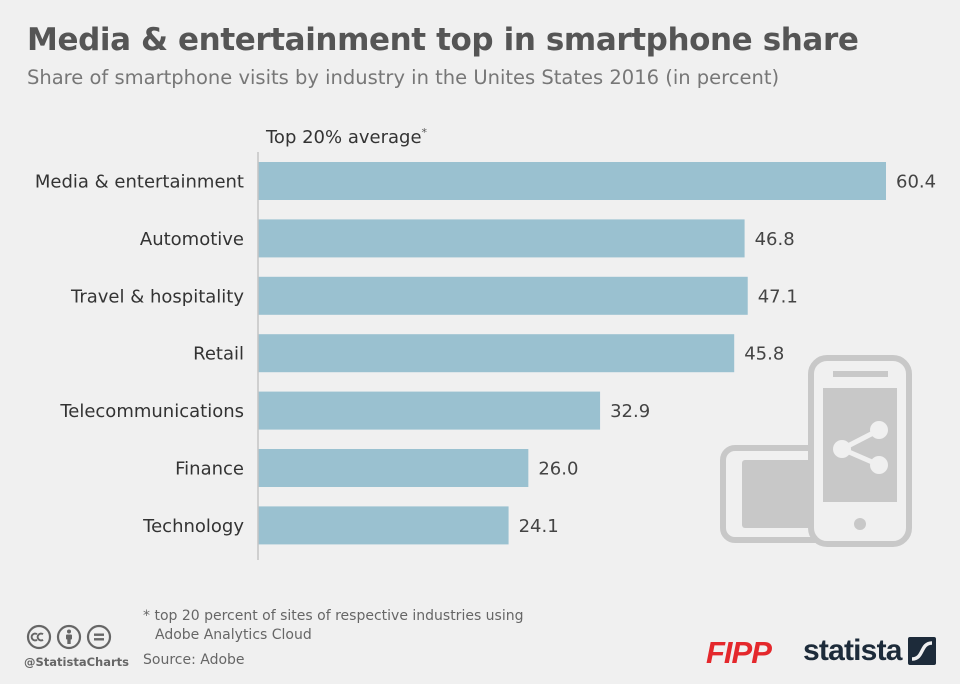 The height and width of the screenshot is (684, 960). Describe the element at coordinates (630, 411) in the screenshot. I see `value-label-4: 32.9` at that location.